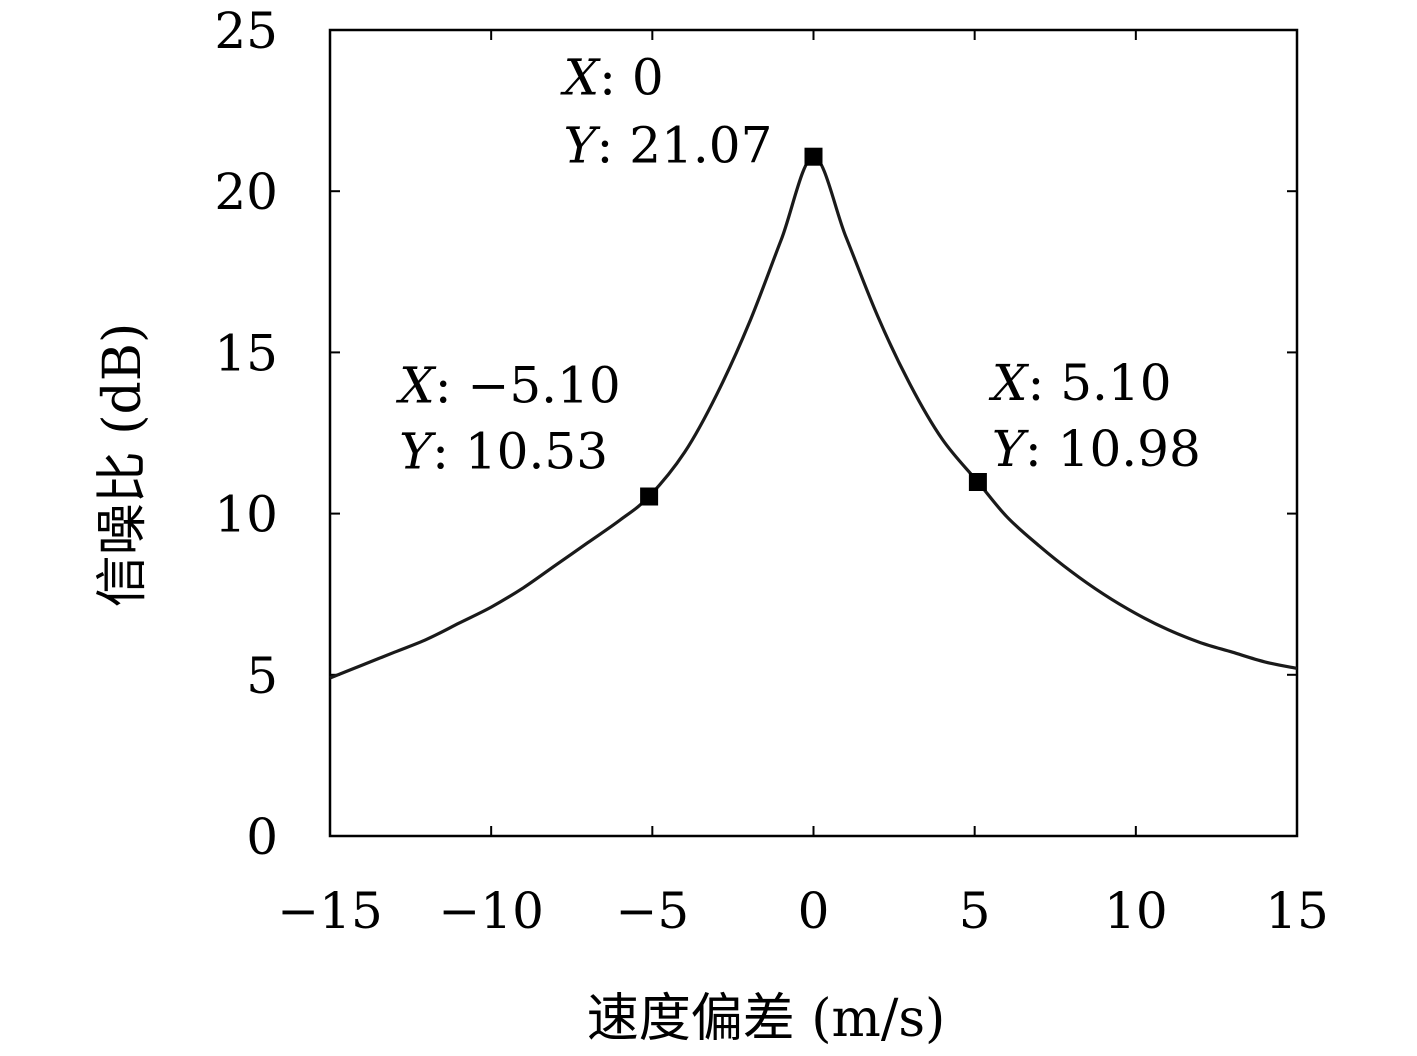 The width and height of the screenshot is (1417, 1056). What do you see at coordinates (975, 911) in the screenshot?
I see `x-tick-label: 5` at bounding box center [975, 911].